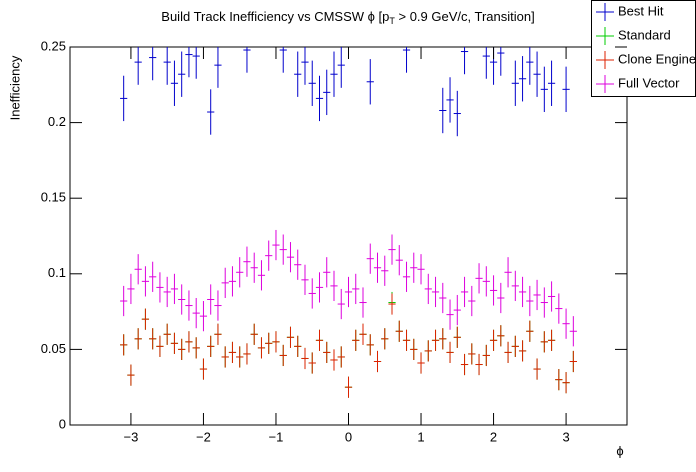  Describe the element at coordinates (644, 34) in the screenshot. I see `legend-label: Standard` at that location.